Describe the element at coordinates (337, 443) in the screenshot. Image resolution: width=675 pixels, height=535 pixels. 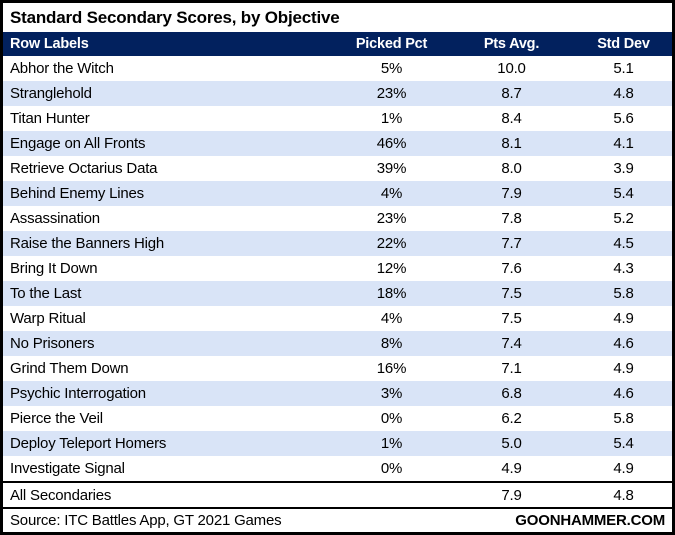
I see `table-row: Deploy Teleport Homers 1% 5.0 5.4` at that location.